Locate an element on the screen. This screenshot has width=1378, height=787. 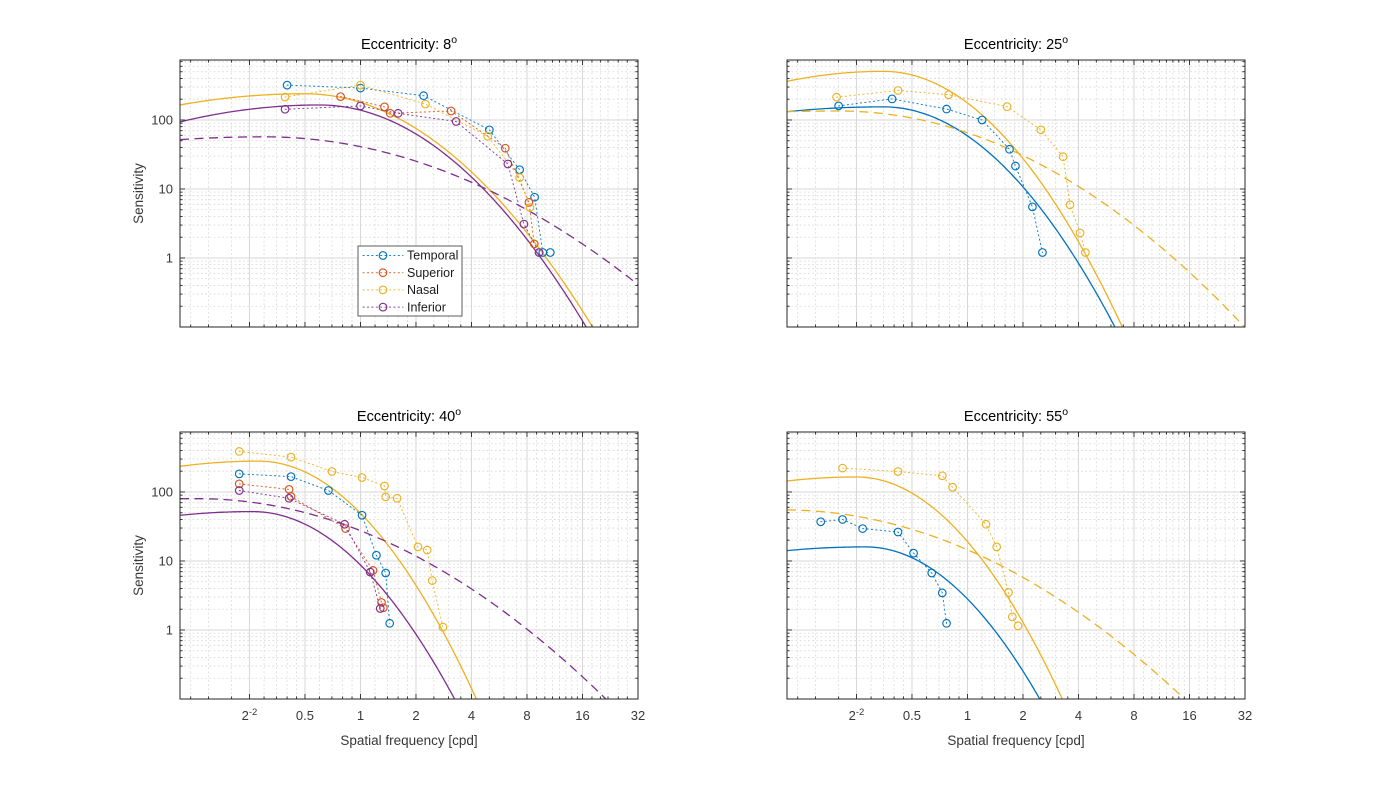
legend-marker-superior is located at coordinates (383, 273).